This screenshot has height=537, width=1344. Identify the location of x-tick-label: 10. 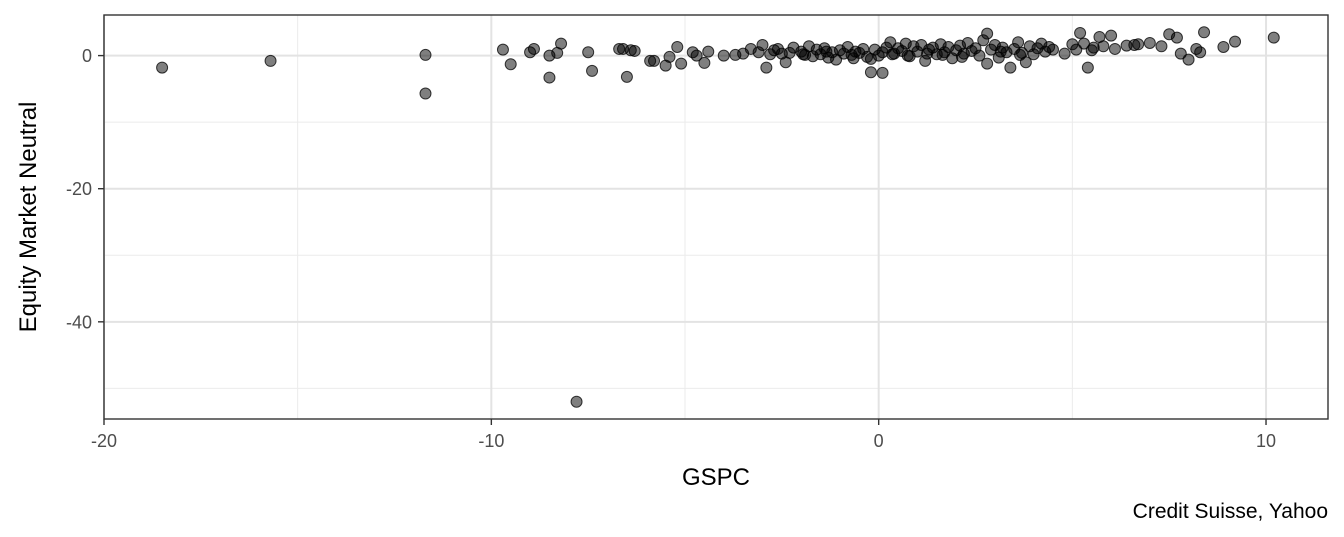
(1266, 441).